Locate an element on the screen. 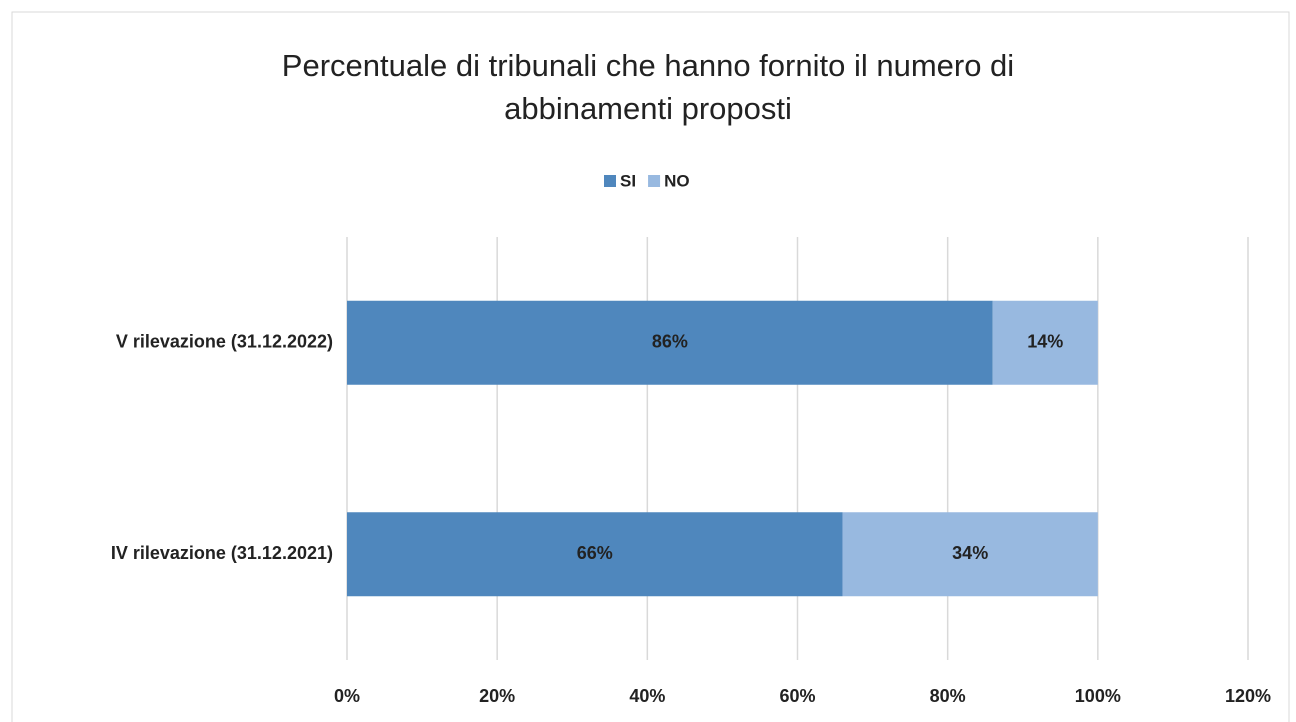 The height and width of the screenshot is (722, 1296). data-label: 86% is located at coordinates (670, 342).